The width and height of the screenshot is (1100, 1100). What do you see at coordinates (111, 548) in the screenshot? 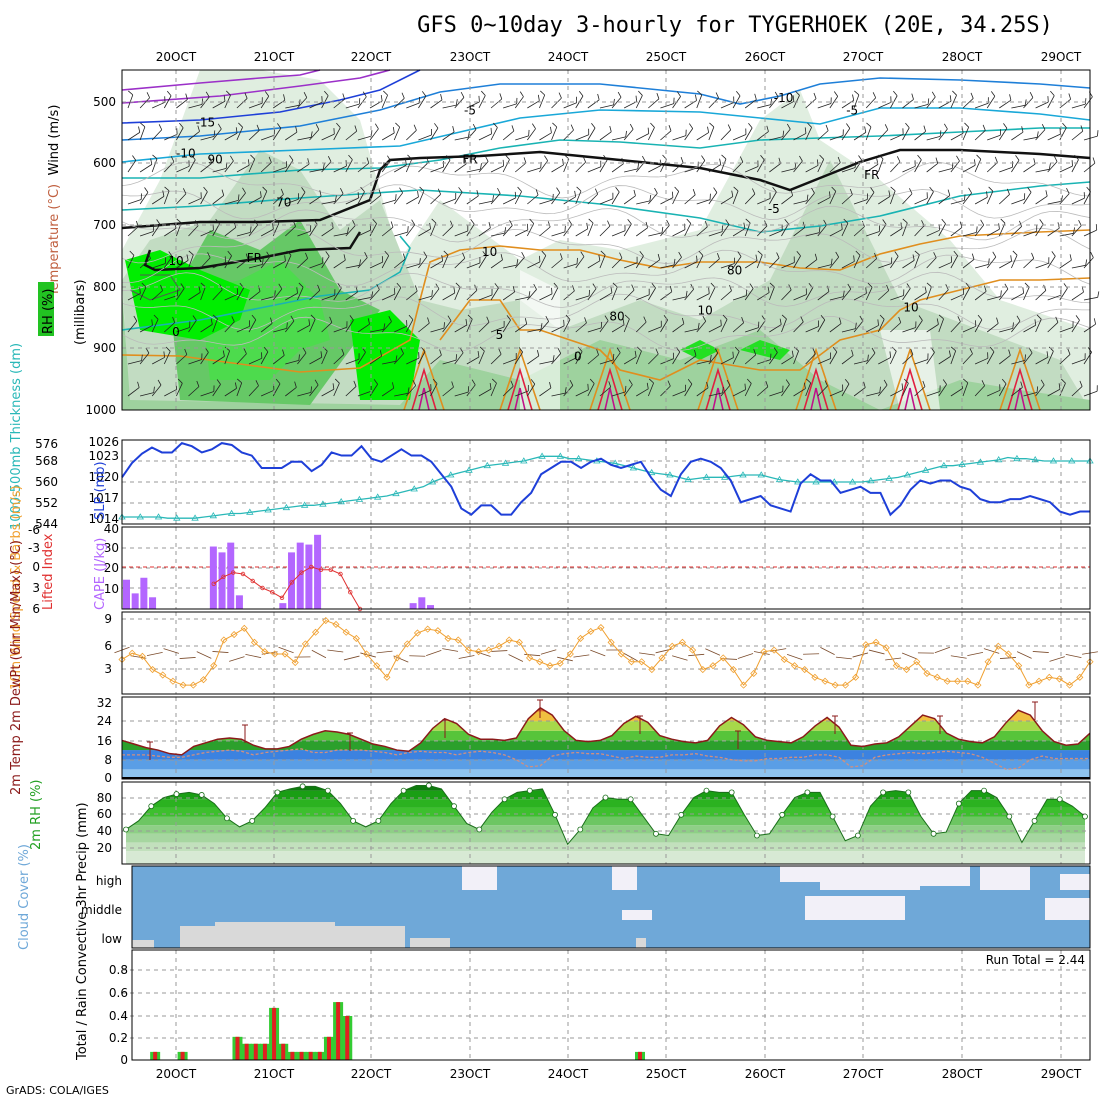
I see `cape-tick: 30` at bounding box center [111, 548].